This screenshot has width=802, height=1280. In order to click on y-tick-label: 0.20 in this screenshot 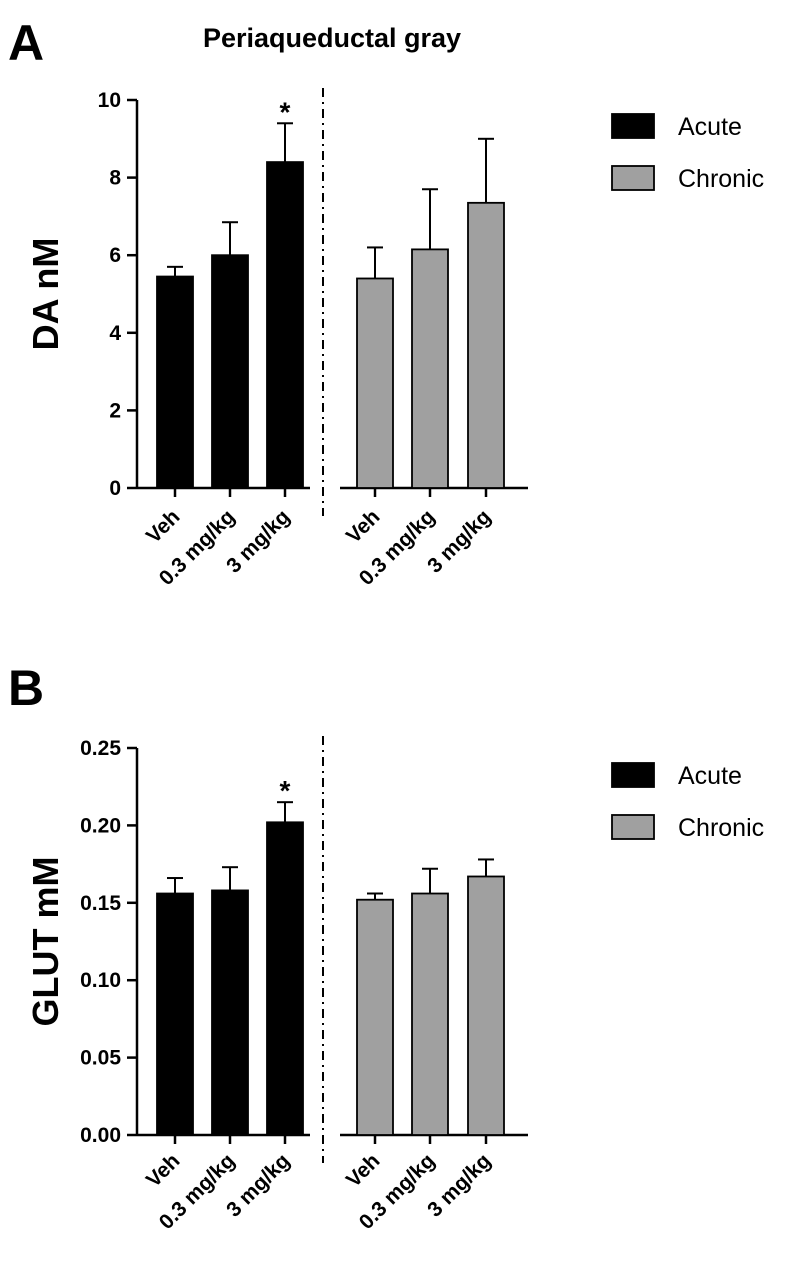, I will do `click(100, 825)`.